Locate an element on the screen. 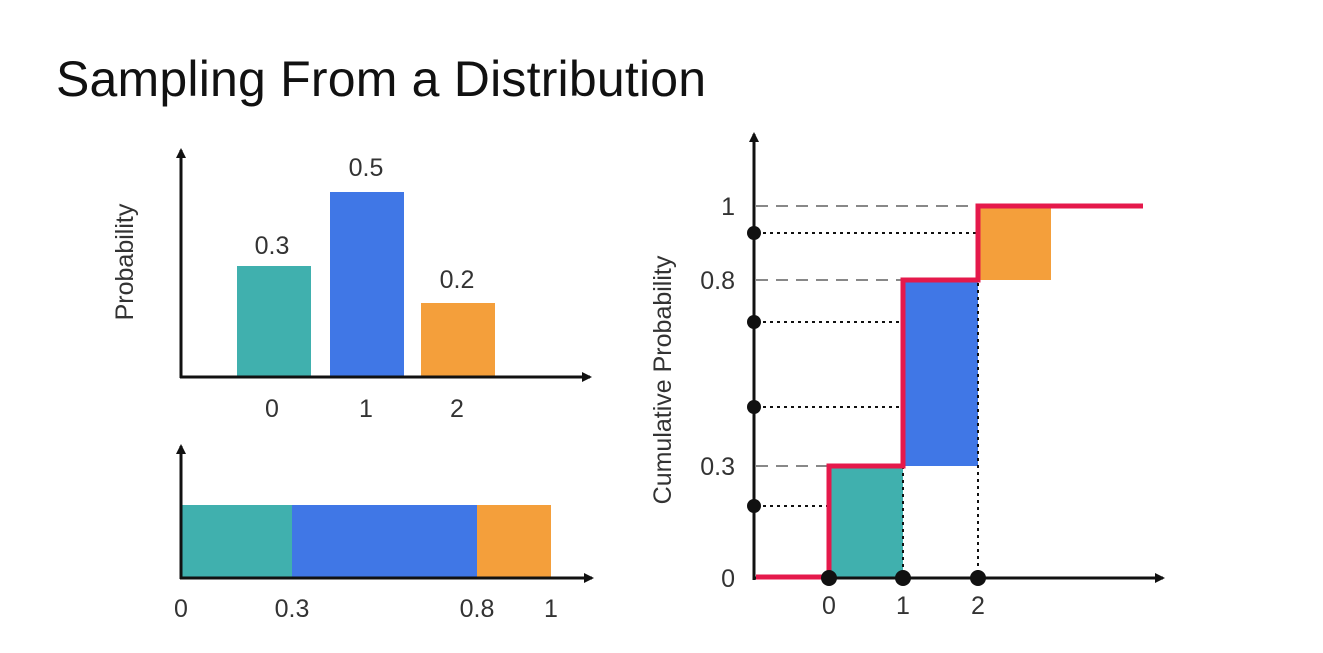 Image resolution: width=1323 pixels, height=653 pixels. cdf-x-tick-2: 2 is located at coordinates (978, 606).